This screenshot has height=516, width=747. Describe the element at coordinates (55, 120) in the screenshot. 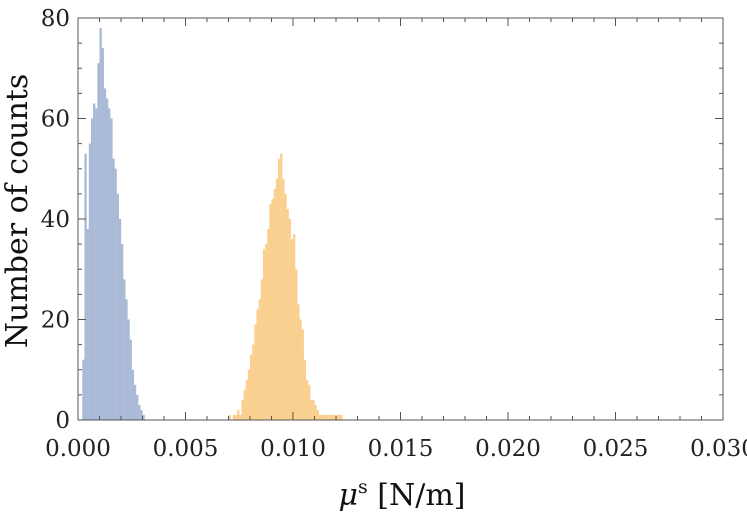

I see `y-tick-label: 60` at that location.